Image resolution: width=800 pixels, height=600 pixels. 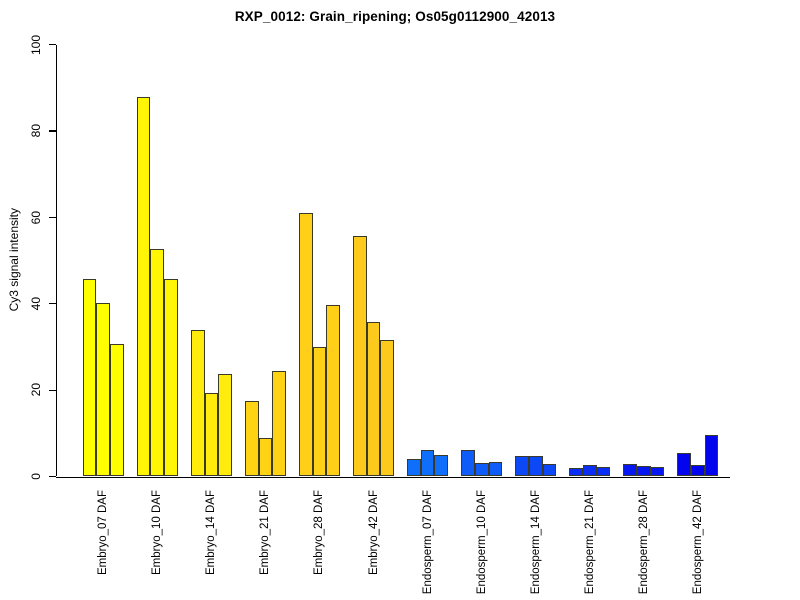 What do you see at coordinates (549, 470) in the screenshot?
I see `bar-Endosperm_14_DAF-rep3` at bounding box center [549, 470].